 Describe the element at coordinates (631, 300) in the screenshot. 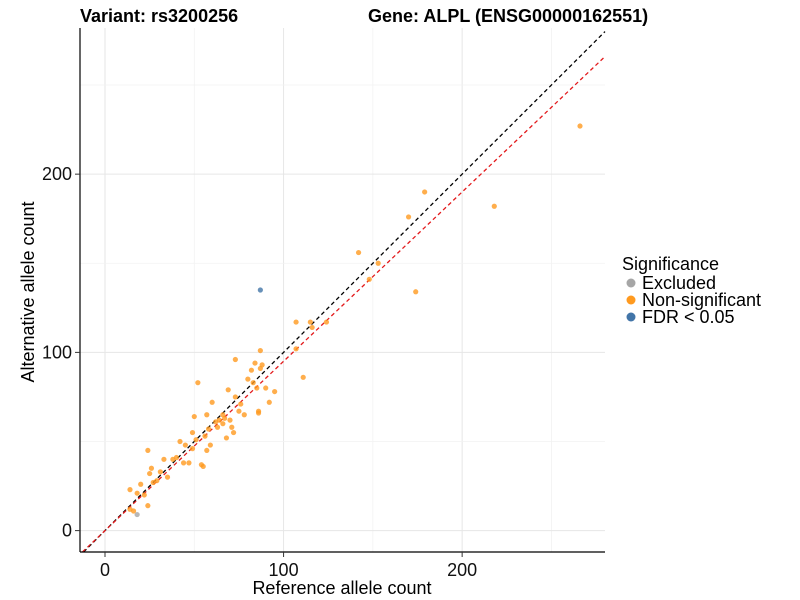

I see `legend-swatch-non-significant` at that location.